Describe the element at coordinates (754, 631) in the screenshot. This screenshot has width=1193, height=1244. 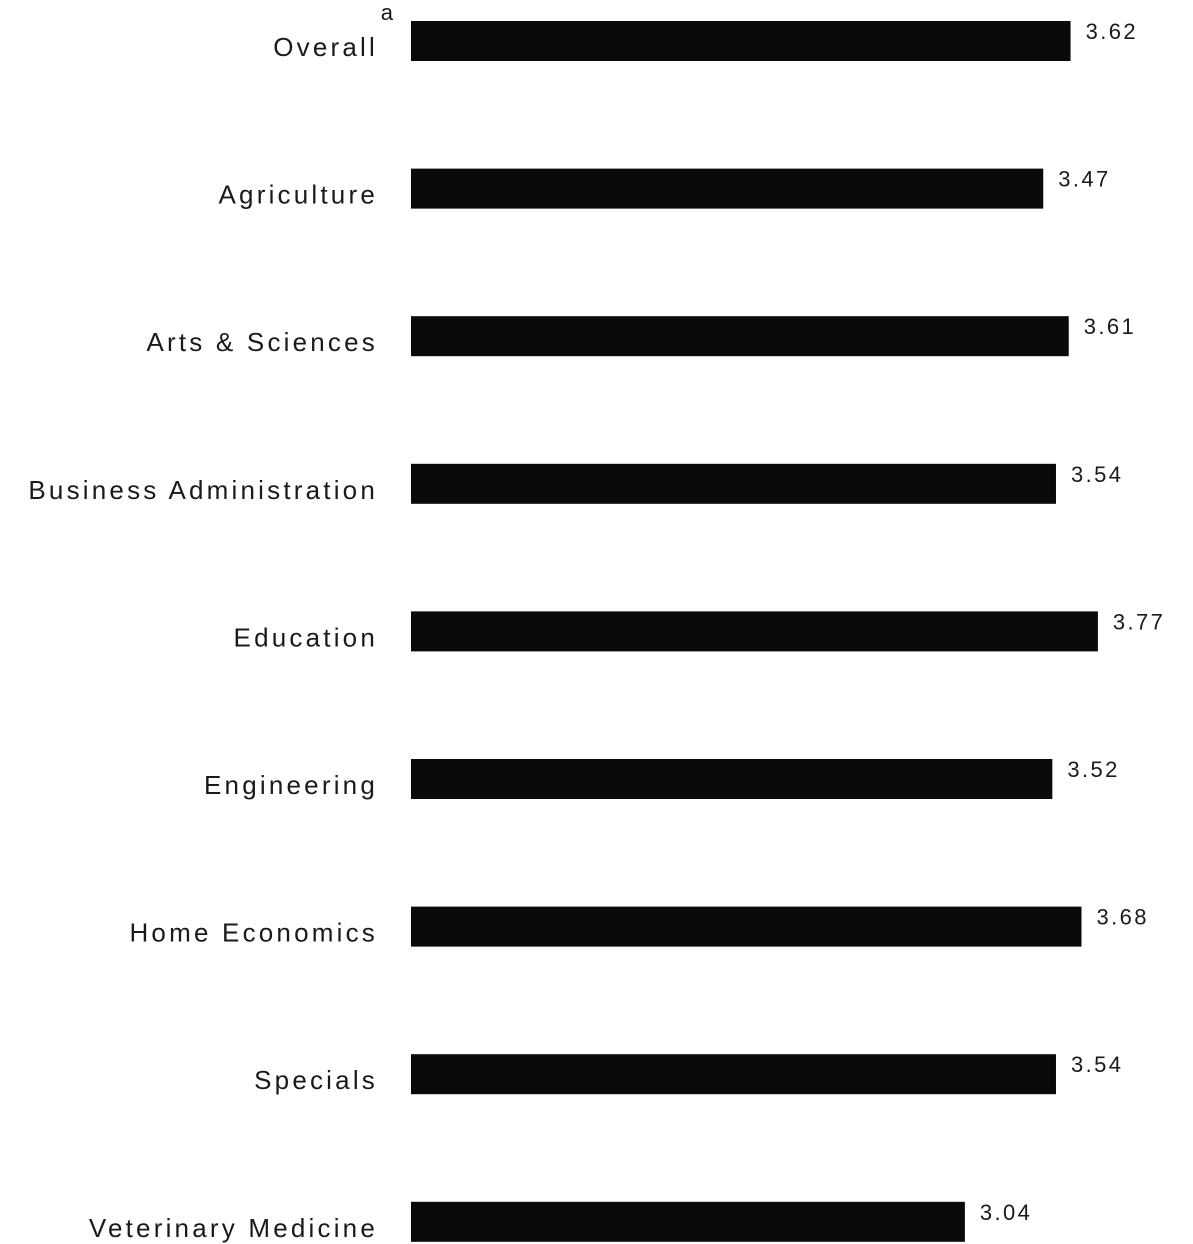
I see `bar-education` at that location.